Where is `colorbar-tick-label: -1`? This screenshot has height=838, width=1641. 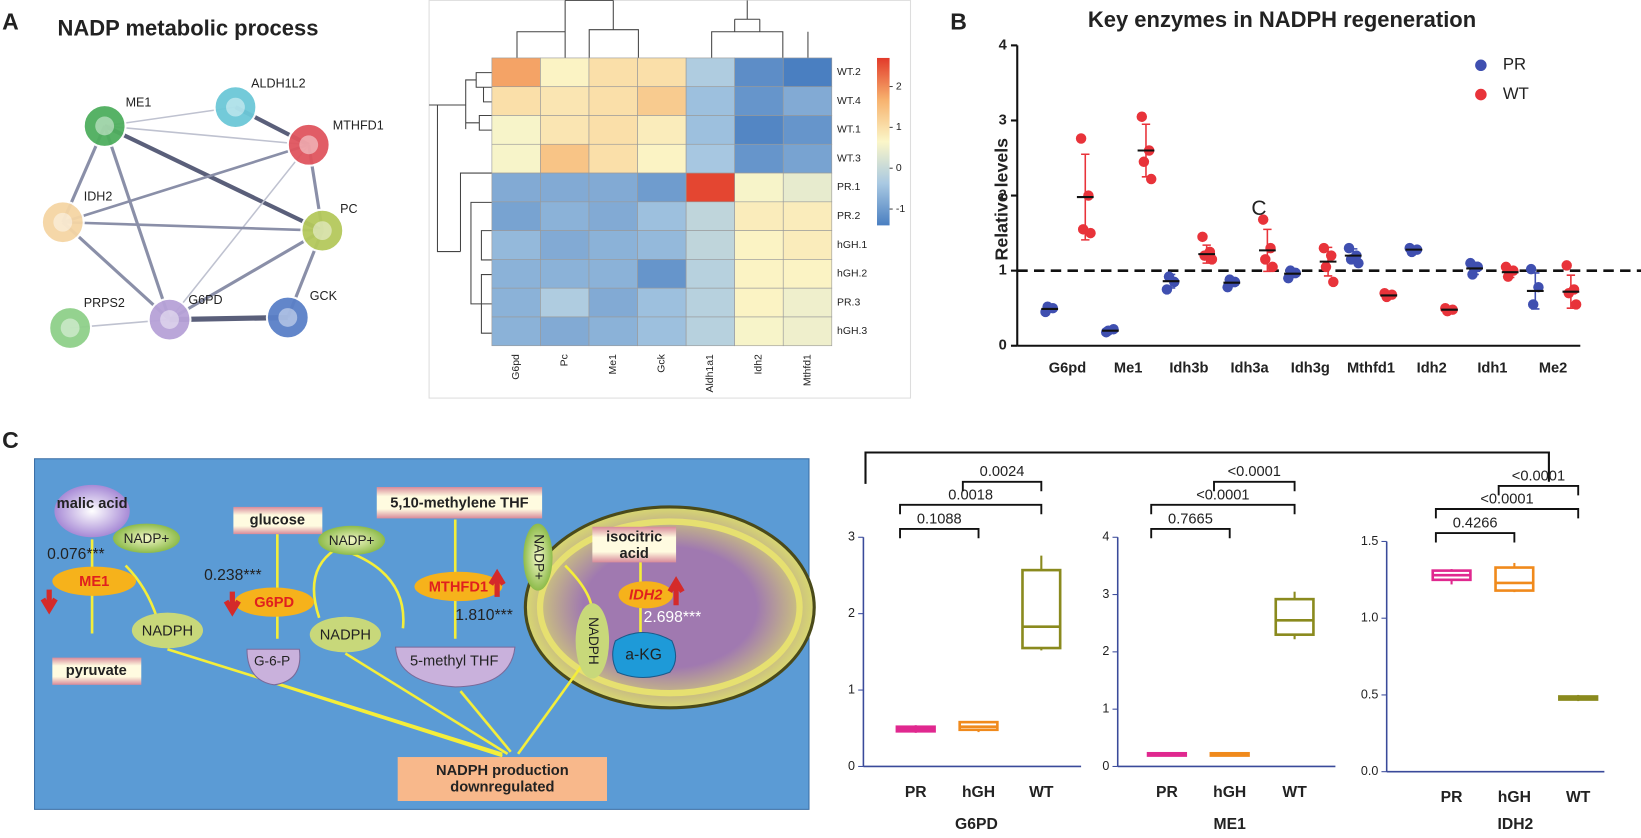
colorbar-tick-label: -1 is located at coordinates (900, 209).